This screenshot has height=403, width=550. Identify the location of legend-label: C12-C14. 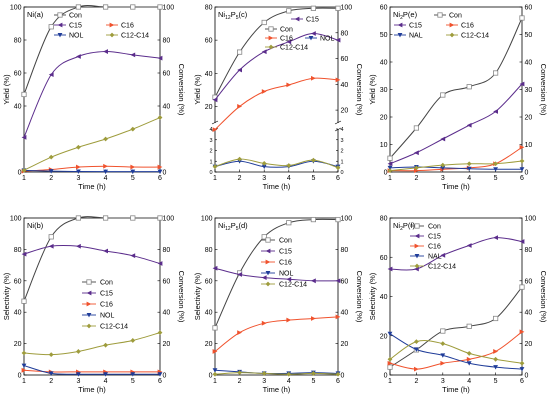
(293, 285).